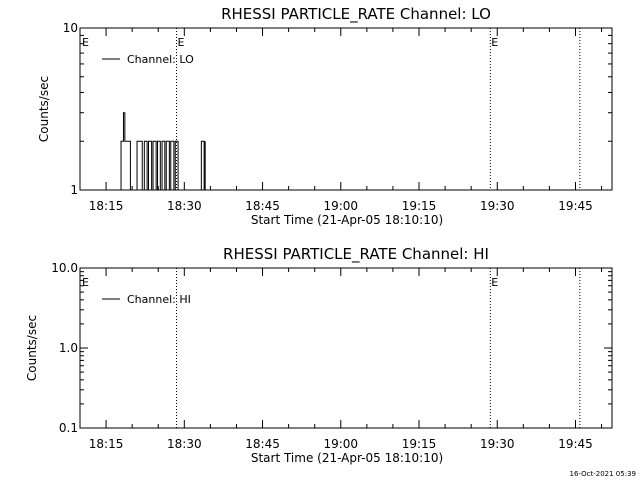 The image size is (640, 480). What do you see at coordinates (70, 28) in the screenshot?
I see `panel-lo-y-tick-label: 10` at bounding box center [70, 28].